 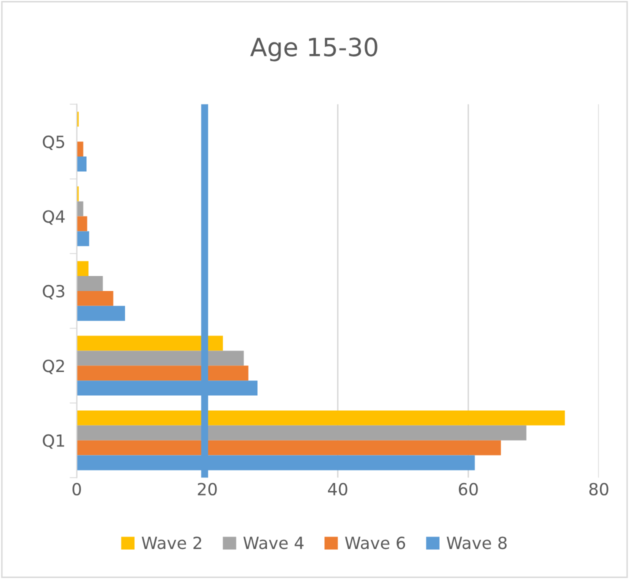 I want to click on x-tick-label: 40, so click(x=338, y=489).